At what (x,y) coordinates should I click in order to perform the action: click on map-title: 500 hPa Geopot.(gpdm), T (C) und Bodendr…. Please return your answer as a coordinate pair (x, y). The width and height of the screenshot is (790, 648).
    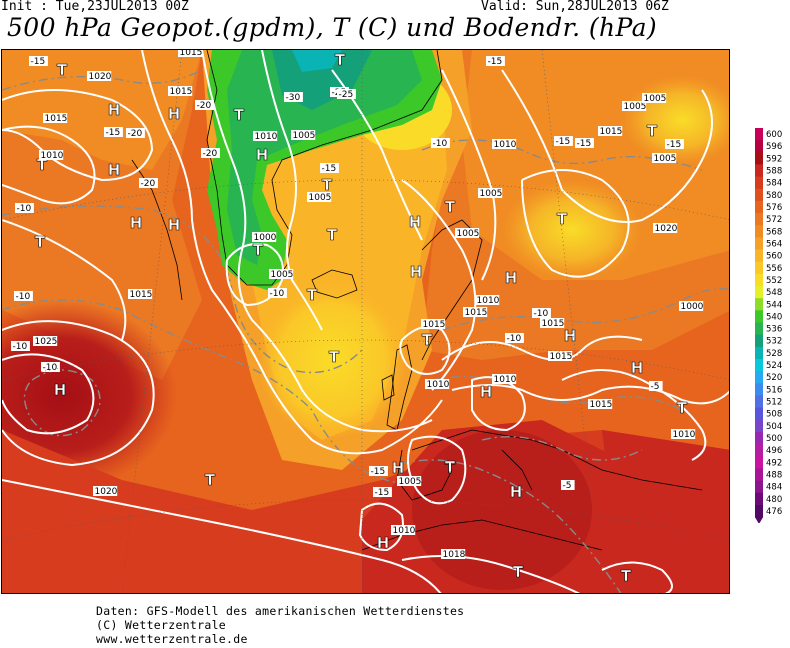
    Looking at the image, I should click on (332, 27).